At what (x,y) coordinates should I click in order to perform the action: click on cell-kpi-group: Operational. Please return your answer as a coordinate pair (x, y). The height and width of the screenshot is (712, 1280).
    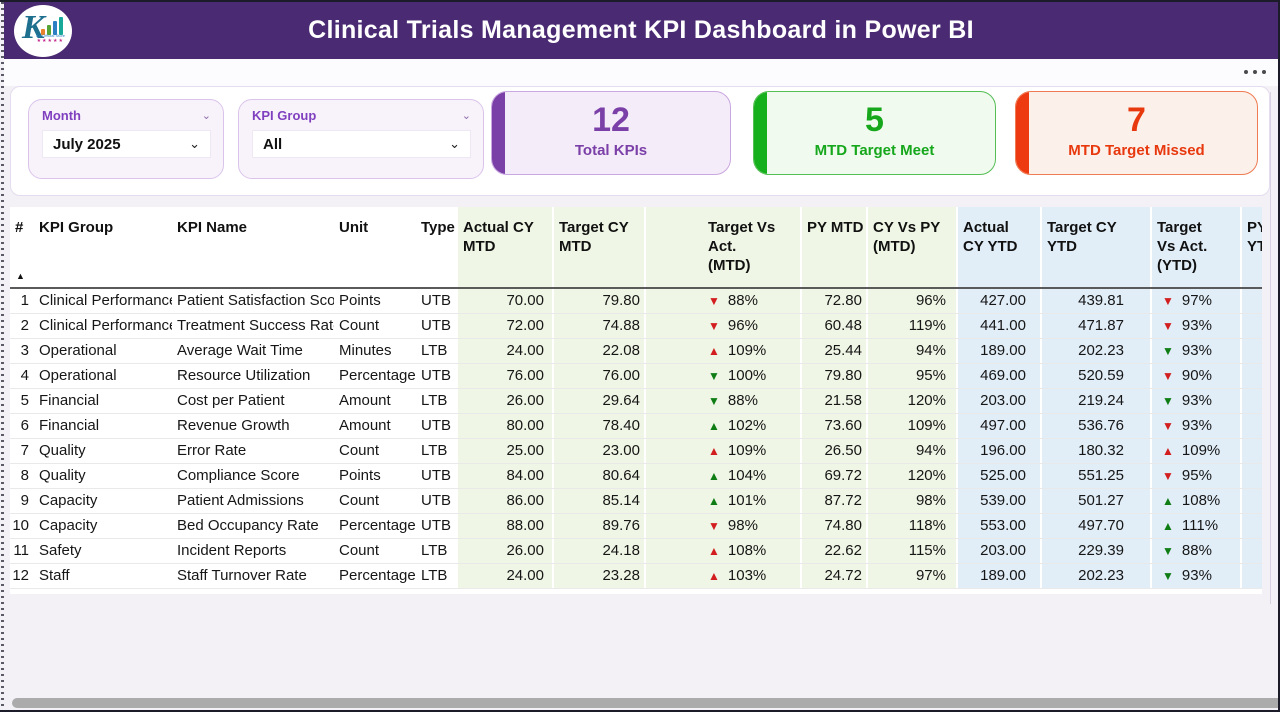
    Looking at the image, I should click on (78, 375).